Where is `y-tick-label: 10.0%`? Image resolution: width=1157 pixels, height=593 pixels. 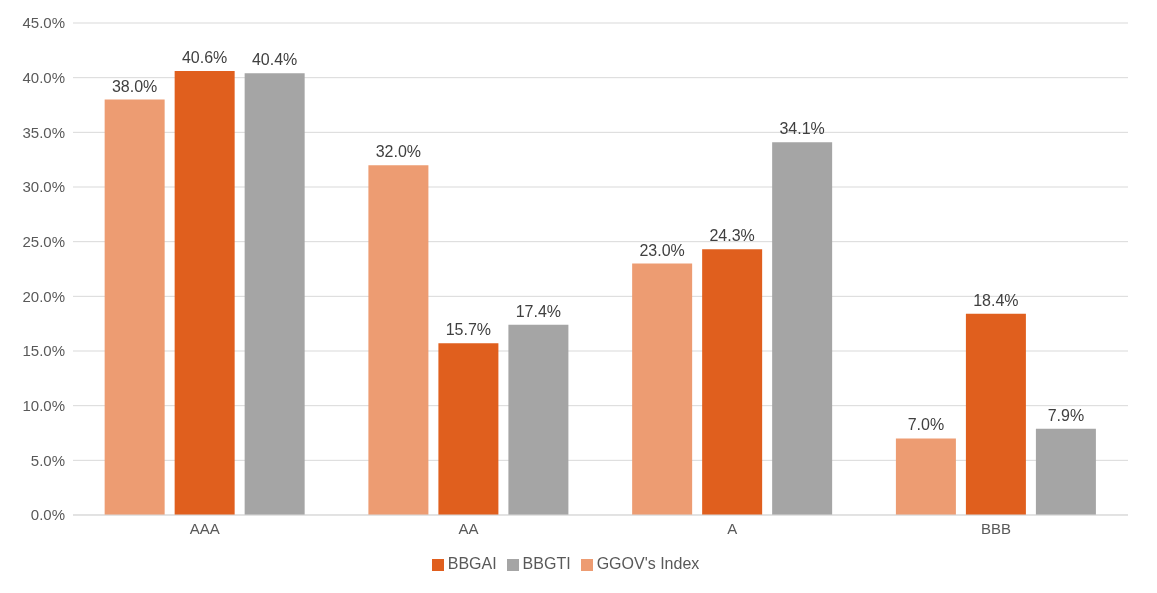
y-tick-label: 10.0% is located at coordinates (43, 405).